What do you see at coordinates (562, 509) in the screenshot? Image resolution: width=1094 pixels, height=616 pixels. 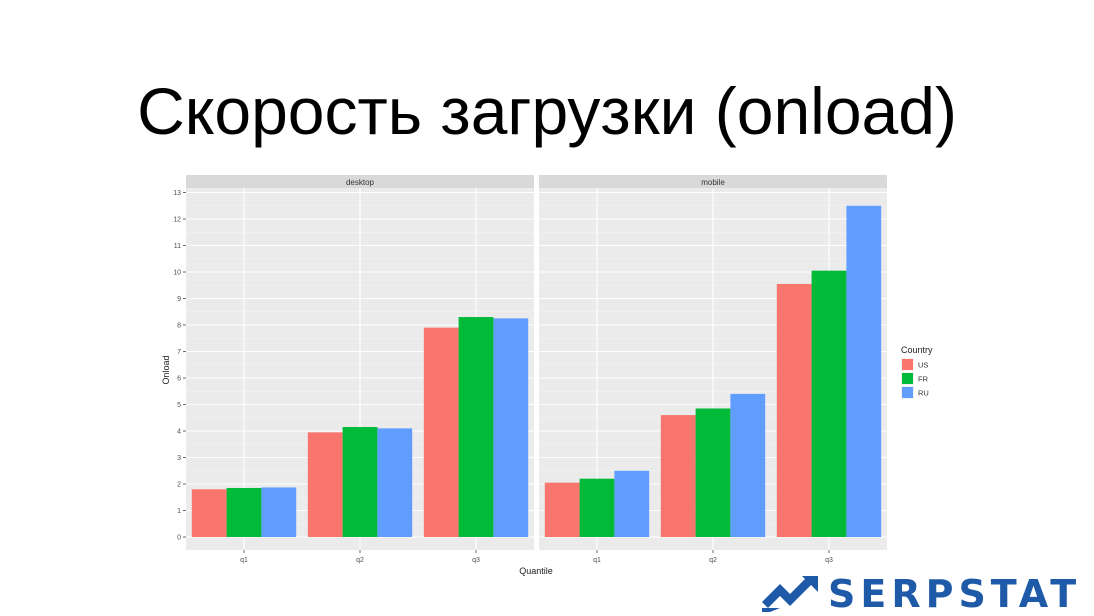 I see `bar-mobile-q1-us` at bounding box center [562, 509].